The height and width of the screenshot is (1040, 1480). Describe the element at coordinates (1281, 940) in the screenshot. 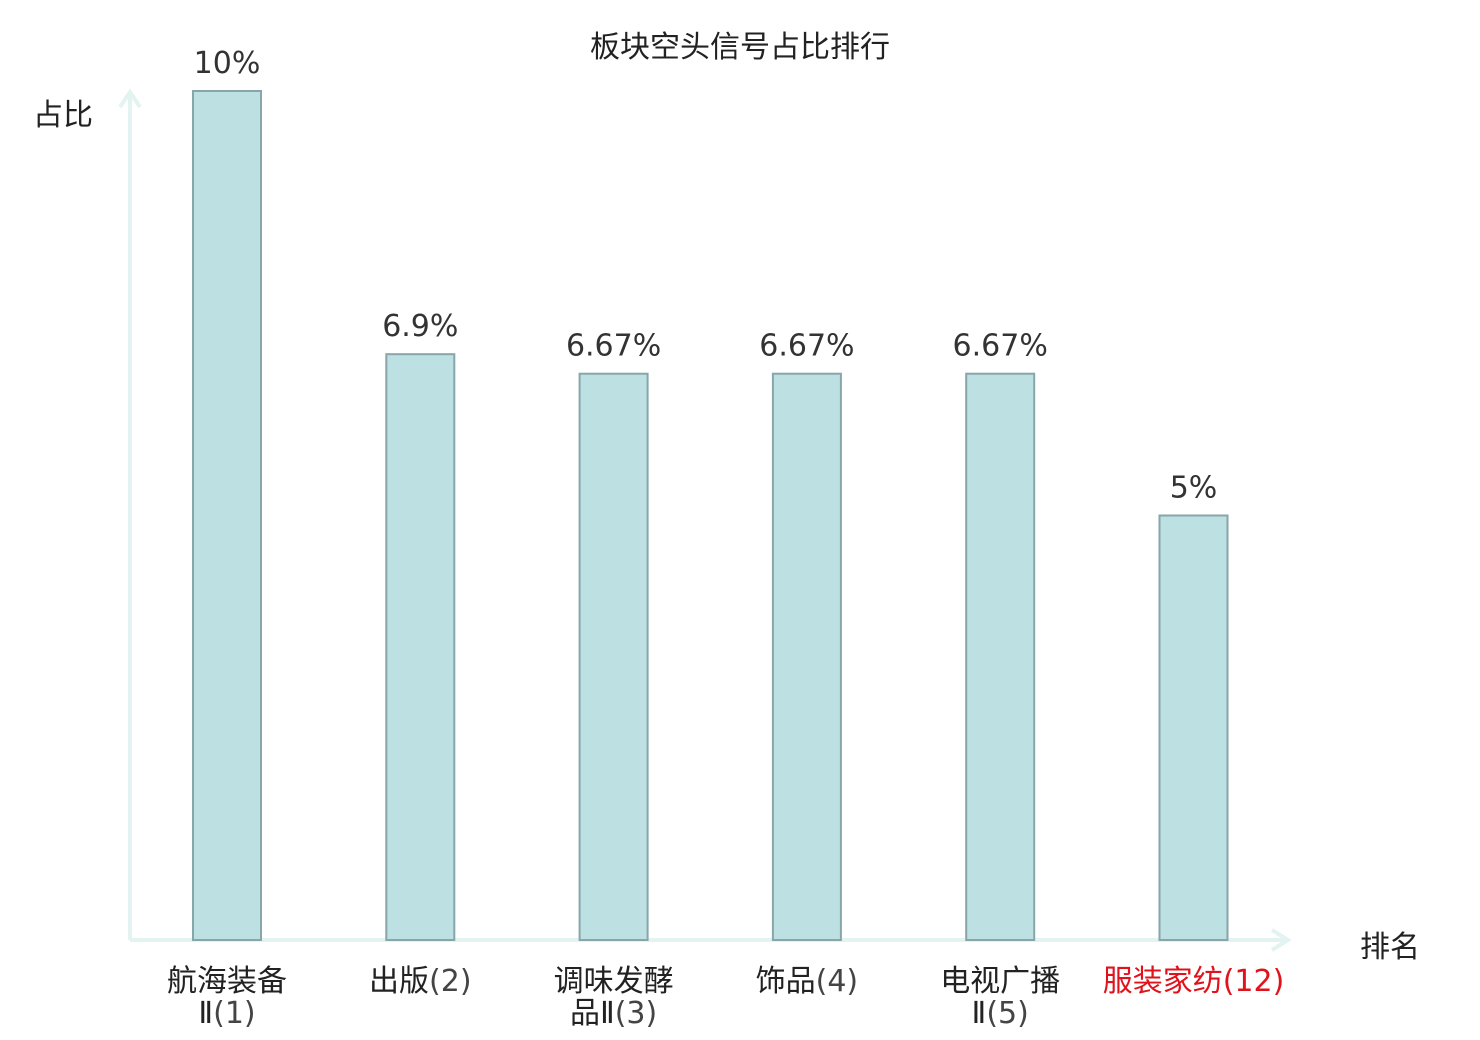

I see `x-axis-arrow` at that location.